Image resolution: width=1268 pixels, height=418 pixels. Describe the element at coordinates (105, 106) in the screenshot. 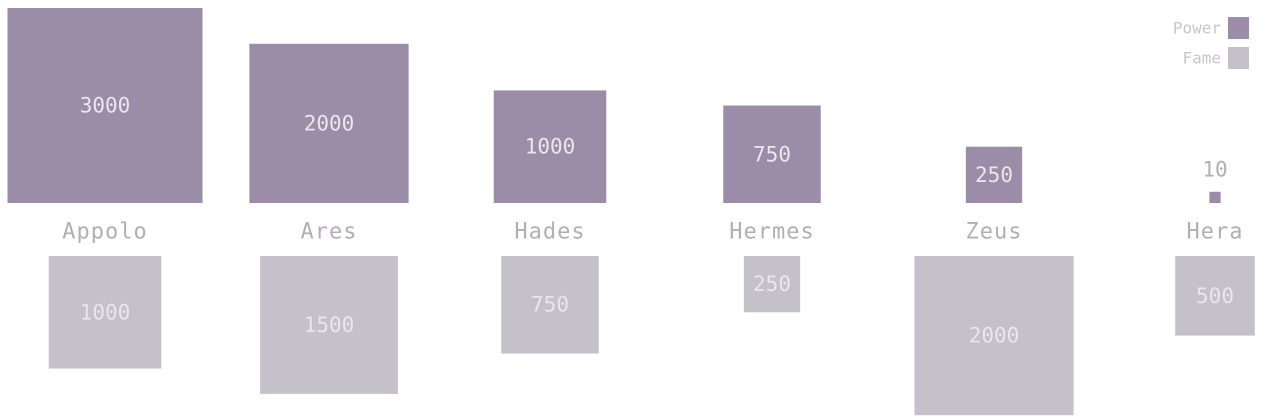

I see `power-value-appolo: 3000` at that location.